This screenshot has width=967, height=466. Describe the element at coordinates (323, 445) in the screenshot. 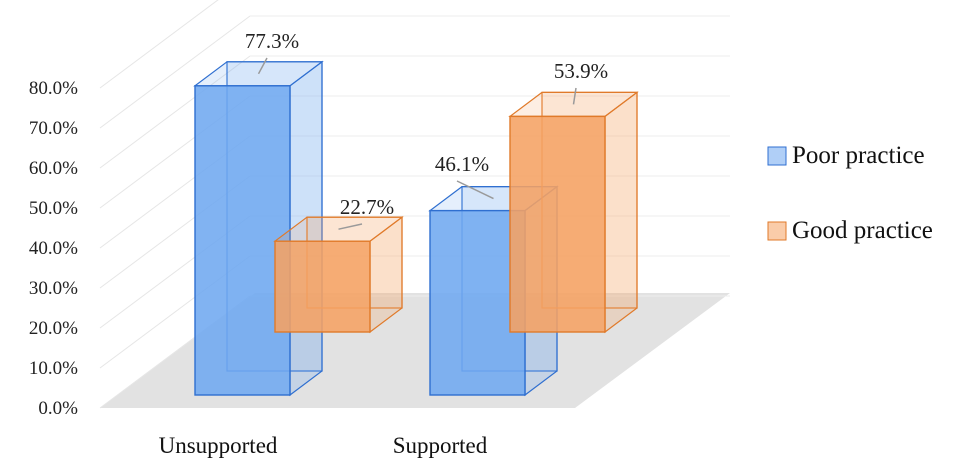

I see `x-axis: Unsupported Supported` at that location.